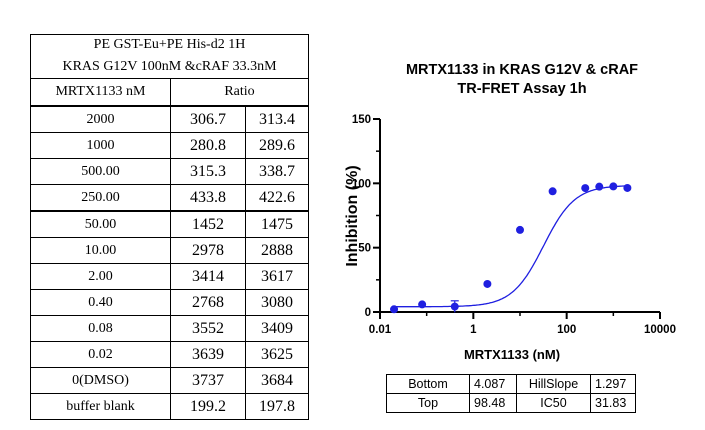  What do you see at coordinates (169, 67) in the screenshot?
I see `table-title-line2: KRAS G12V 100nM &cRAF 33.3nM` at bounding box center [169, 67].